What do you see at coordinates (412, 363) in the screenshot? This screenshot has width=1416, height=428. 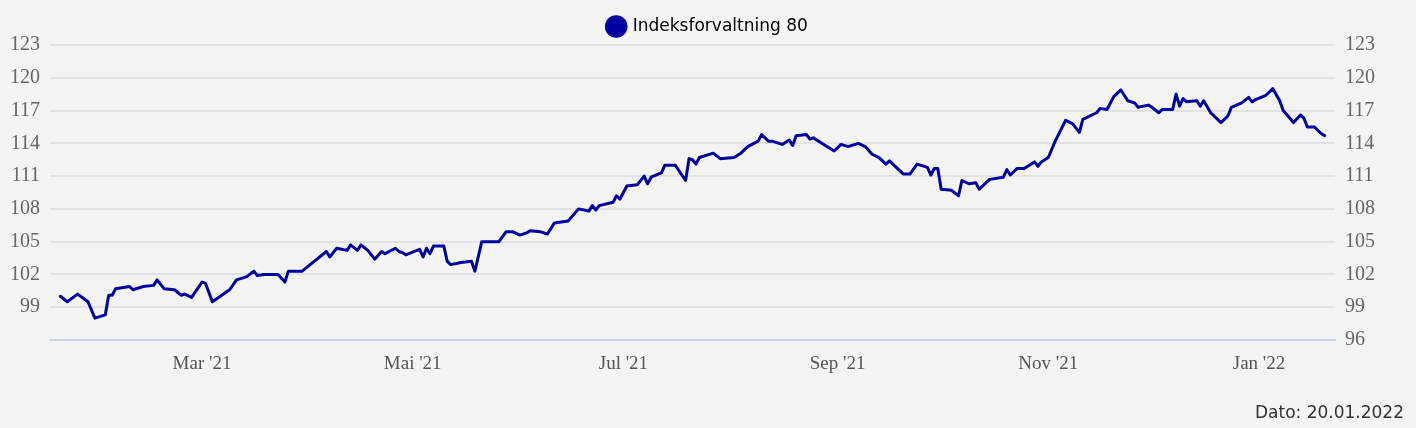 I see `x-tick-label: Mai '21` at bounding box center [412, 363].